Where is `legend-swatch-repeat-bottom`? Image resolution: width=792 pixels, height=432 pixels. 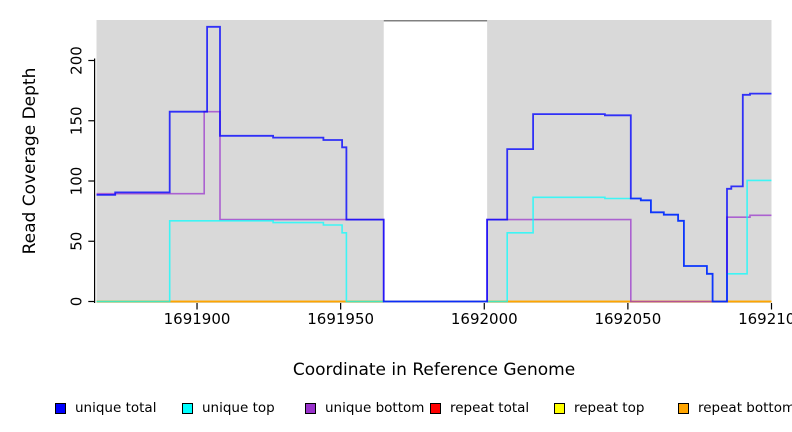
legend-swatch-repeat-bottom is located at coordinates (683, 408).